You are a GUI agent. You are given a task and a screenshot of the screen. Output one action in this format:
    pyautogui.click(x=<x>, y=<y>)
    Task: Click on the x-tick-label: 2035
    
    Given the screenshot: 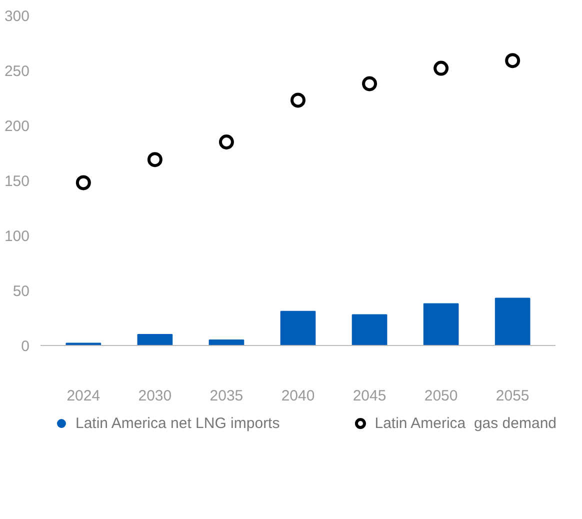 What is the action you would take?
    pyautogui.click(x=227, y=396)
    